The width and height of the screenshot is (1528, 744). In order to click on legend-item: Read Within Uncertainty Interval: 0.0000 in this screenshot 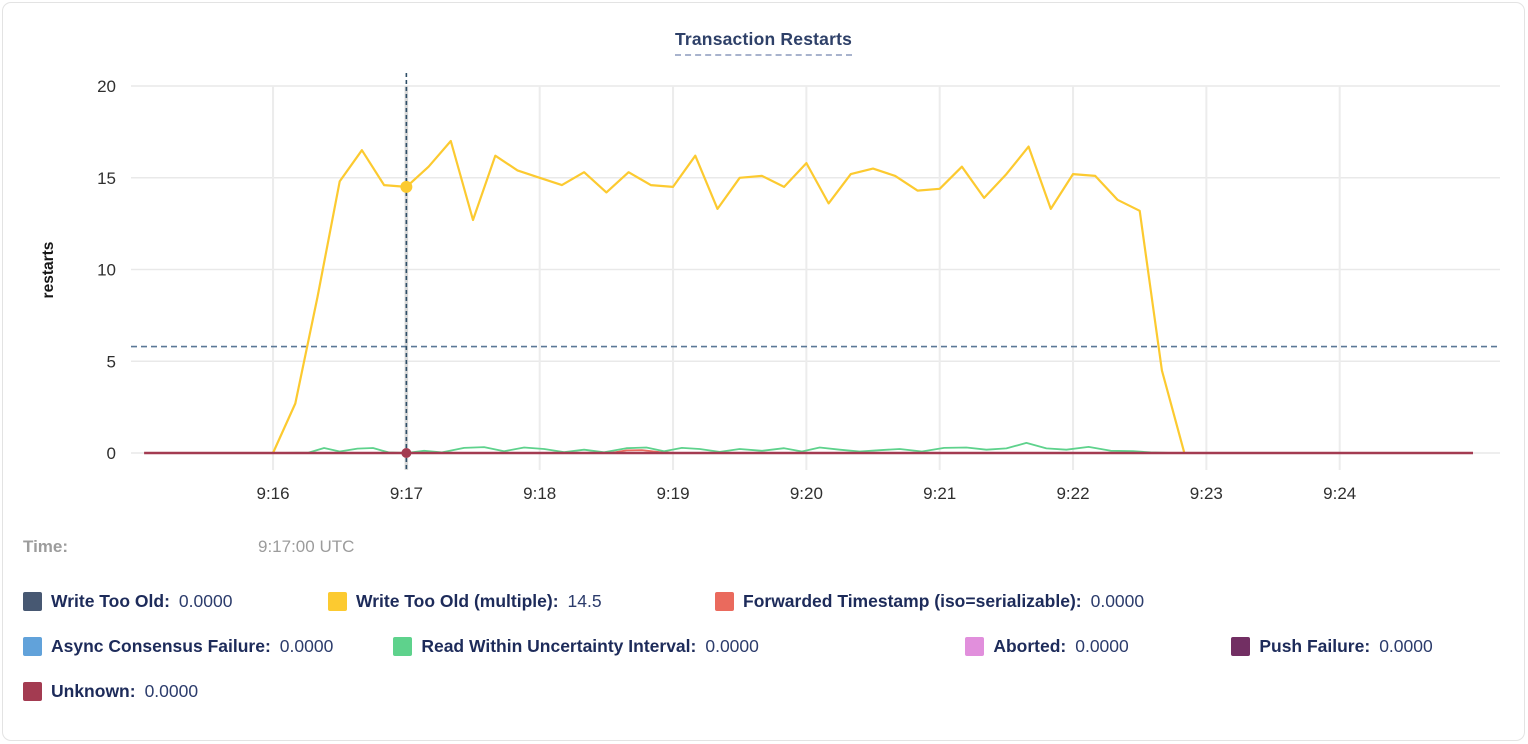, I will do `click(649, 646)`.